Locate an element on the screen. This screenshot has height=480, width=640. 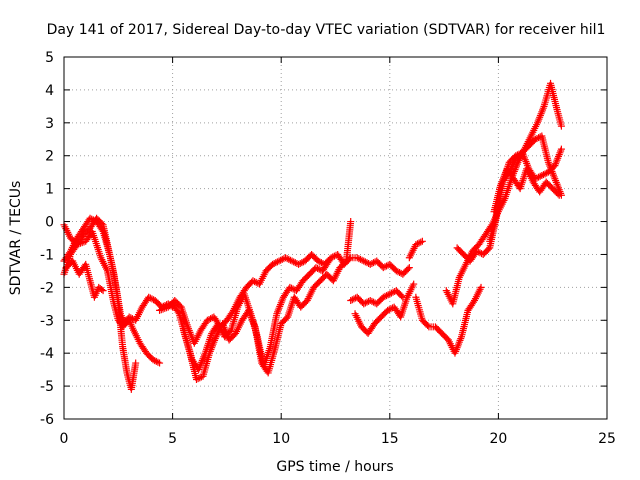
y-tick-label: 1 is located at coordinates (49, 190).